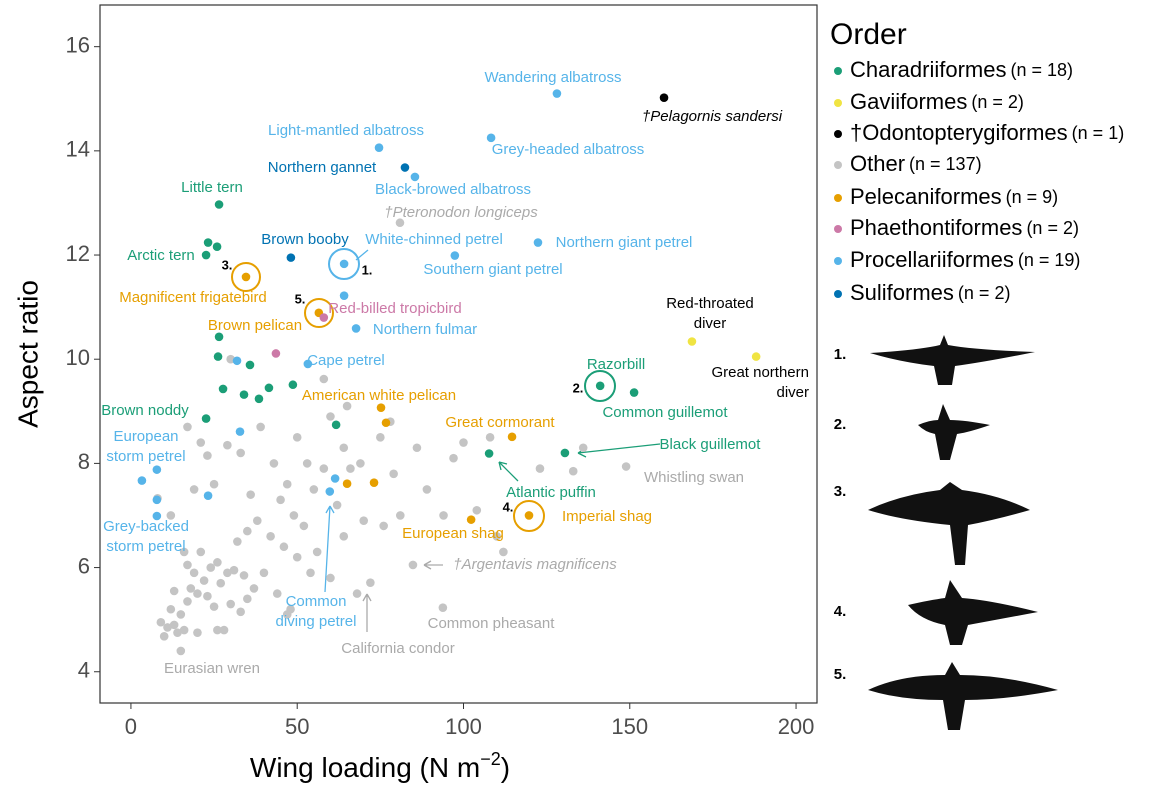 The image size is (1169, 786). I want to click on legend-name: †Odontopterygiformes, so click(959, 132).